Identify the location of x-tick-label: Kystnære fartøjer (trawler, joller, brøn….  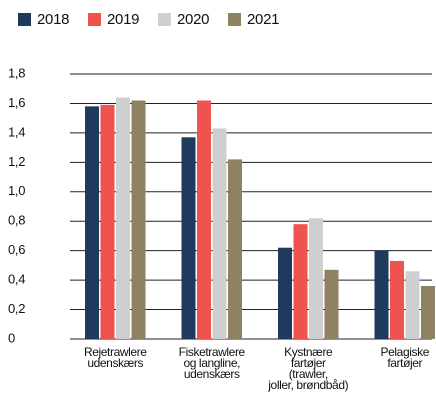
(308, 368).